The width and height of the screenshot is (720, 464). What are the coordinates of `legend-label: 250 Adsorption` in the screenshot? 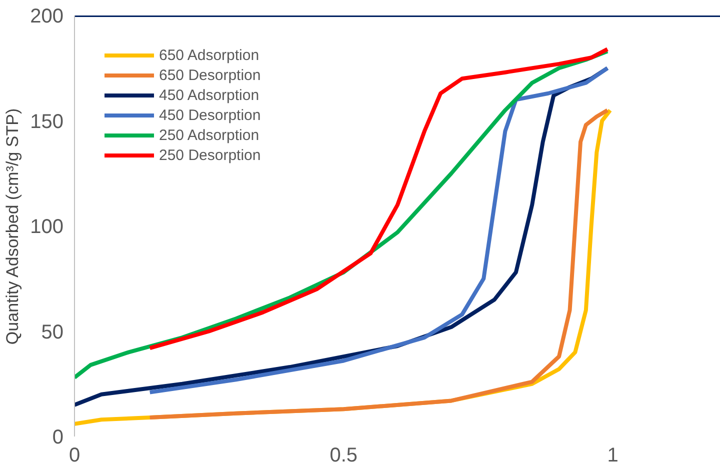 It's located at (209, 135).